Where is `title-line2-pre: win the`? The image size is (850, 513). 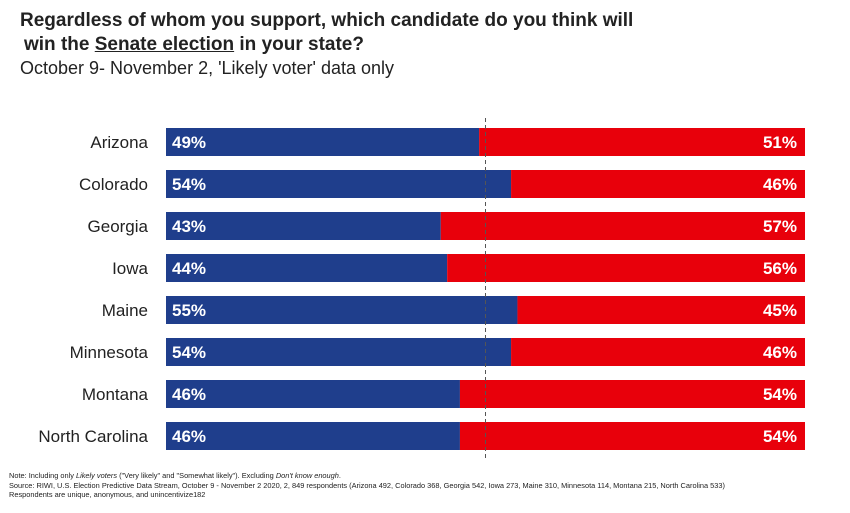 title-line2-pre: win the is located at coordinates (59, 44).